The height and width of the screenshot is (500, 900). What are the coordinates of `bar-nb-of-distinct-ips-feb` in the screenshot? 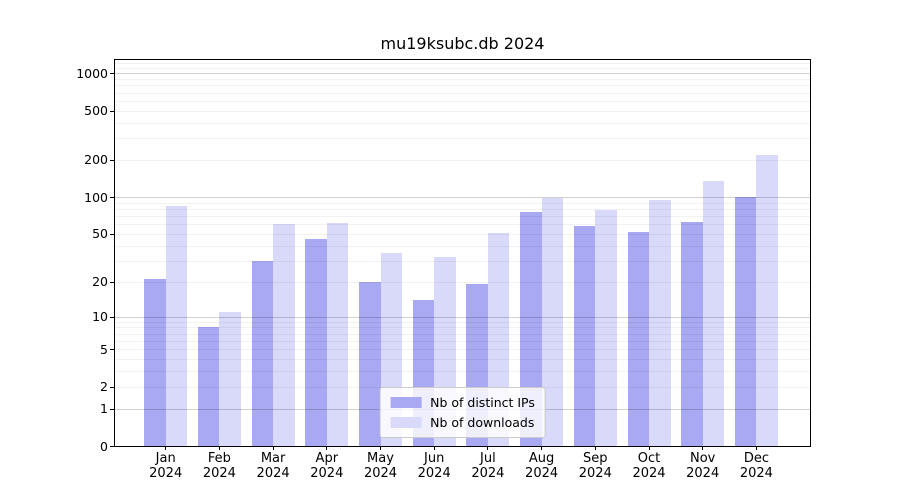 It's located at (208, 386).